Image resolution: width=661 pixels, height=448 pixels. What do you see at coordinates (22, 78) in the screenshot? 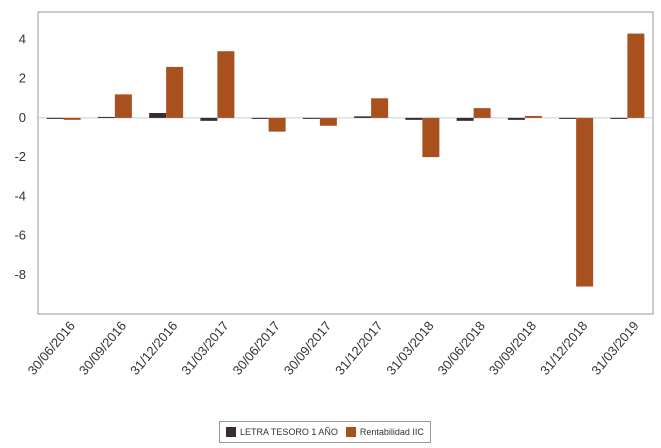
I see `y-tick-label: 2` at bounding box center [22, 78].